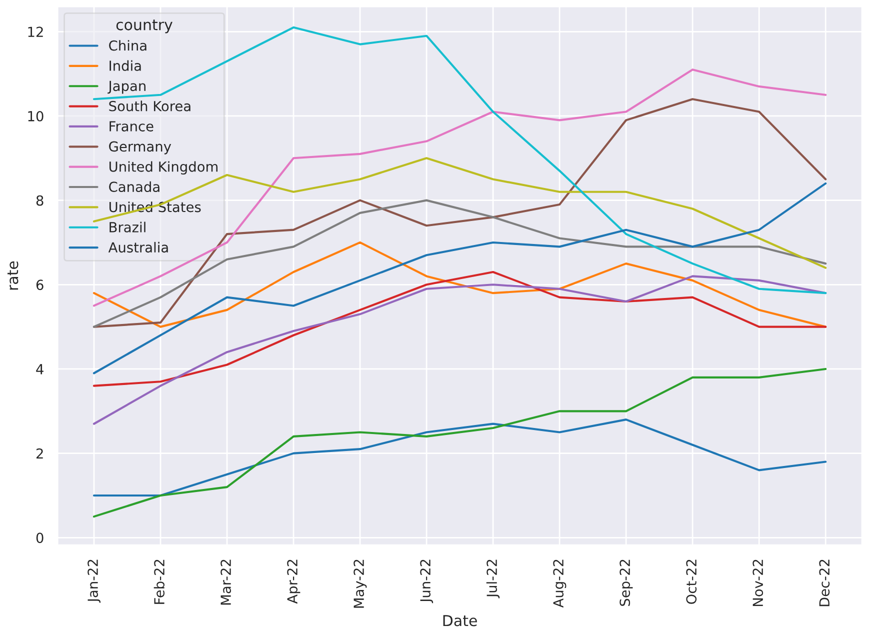 Image resolution: width=870 pixels, height=634 pixels. I want to click on x-tick-label: Oct-22, so click(691, 582).